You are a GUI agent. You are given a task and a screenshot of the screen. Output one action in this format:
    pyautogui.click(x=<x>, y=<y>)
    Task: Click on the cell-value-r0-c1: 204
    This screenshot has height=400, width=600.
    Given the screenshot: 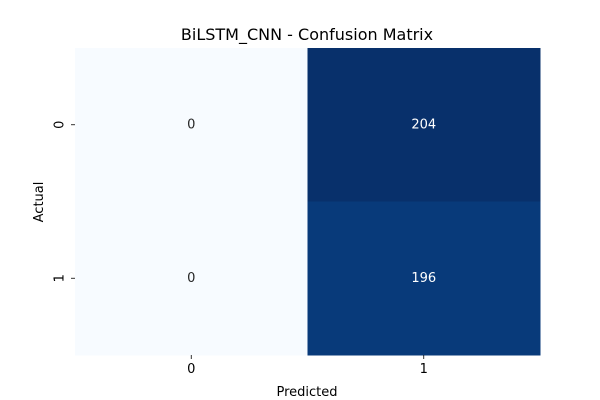 What is the action you would take?
    pyautogui.click(x=423, y=124)
    